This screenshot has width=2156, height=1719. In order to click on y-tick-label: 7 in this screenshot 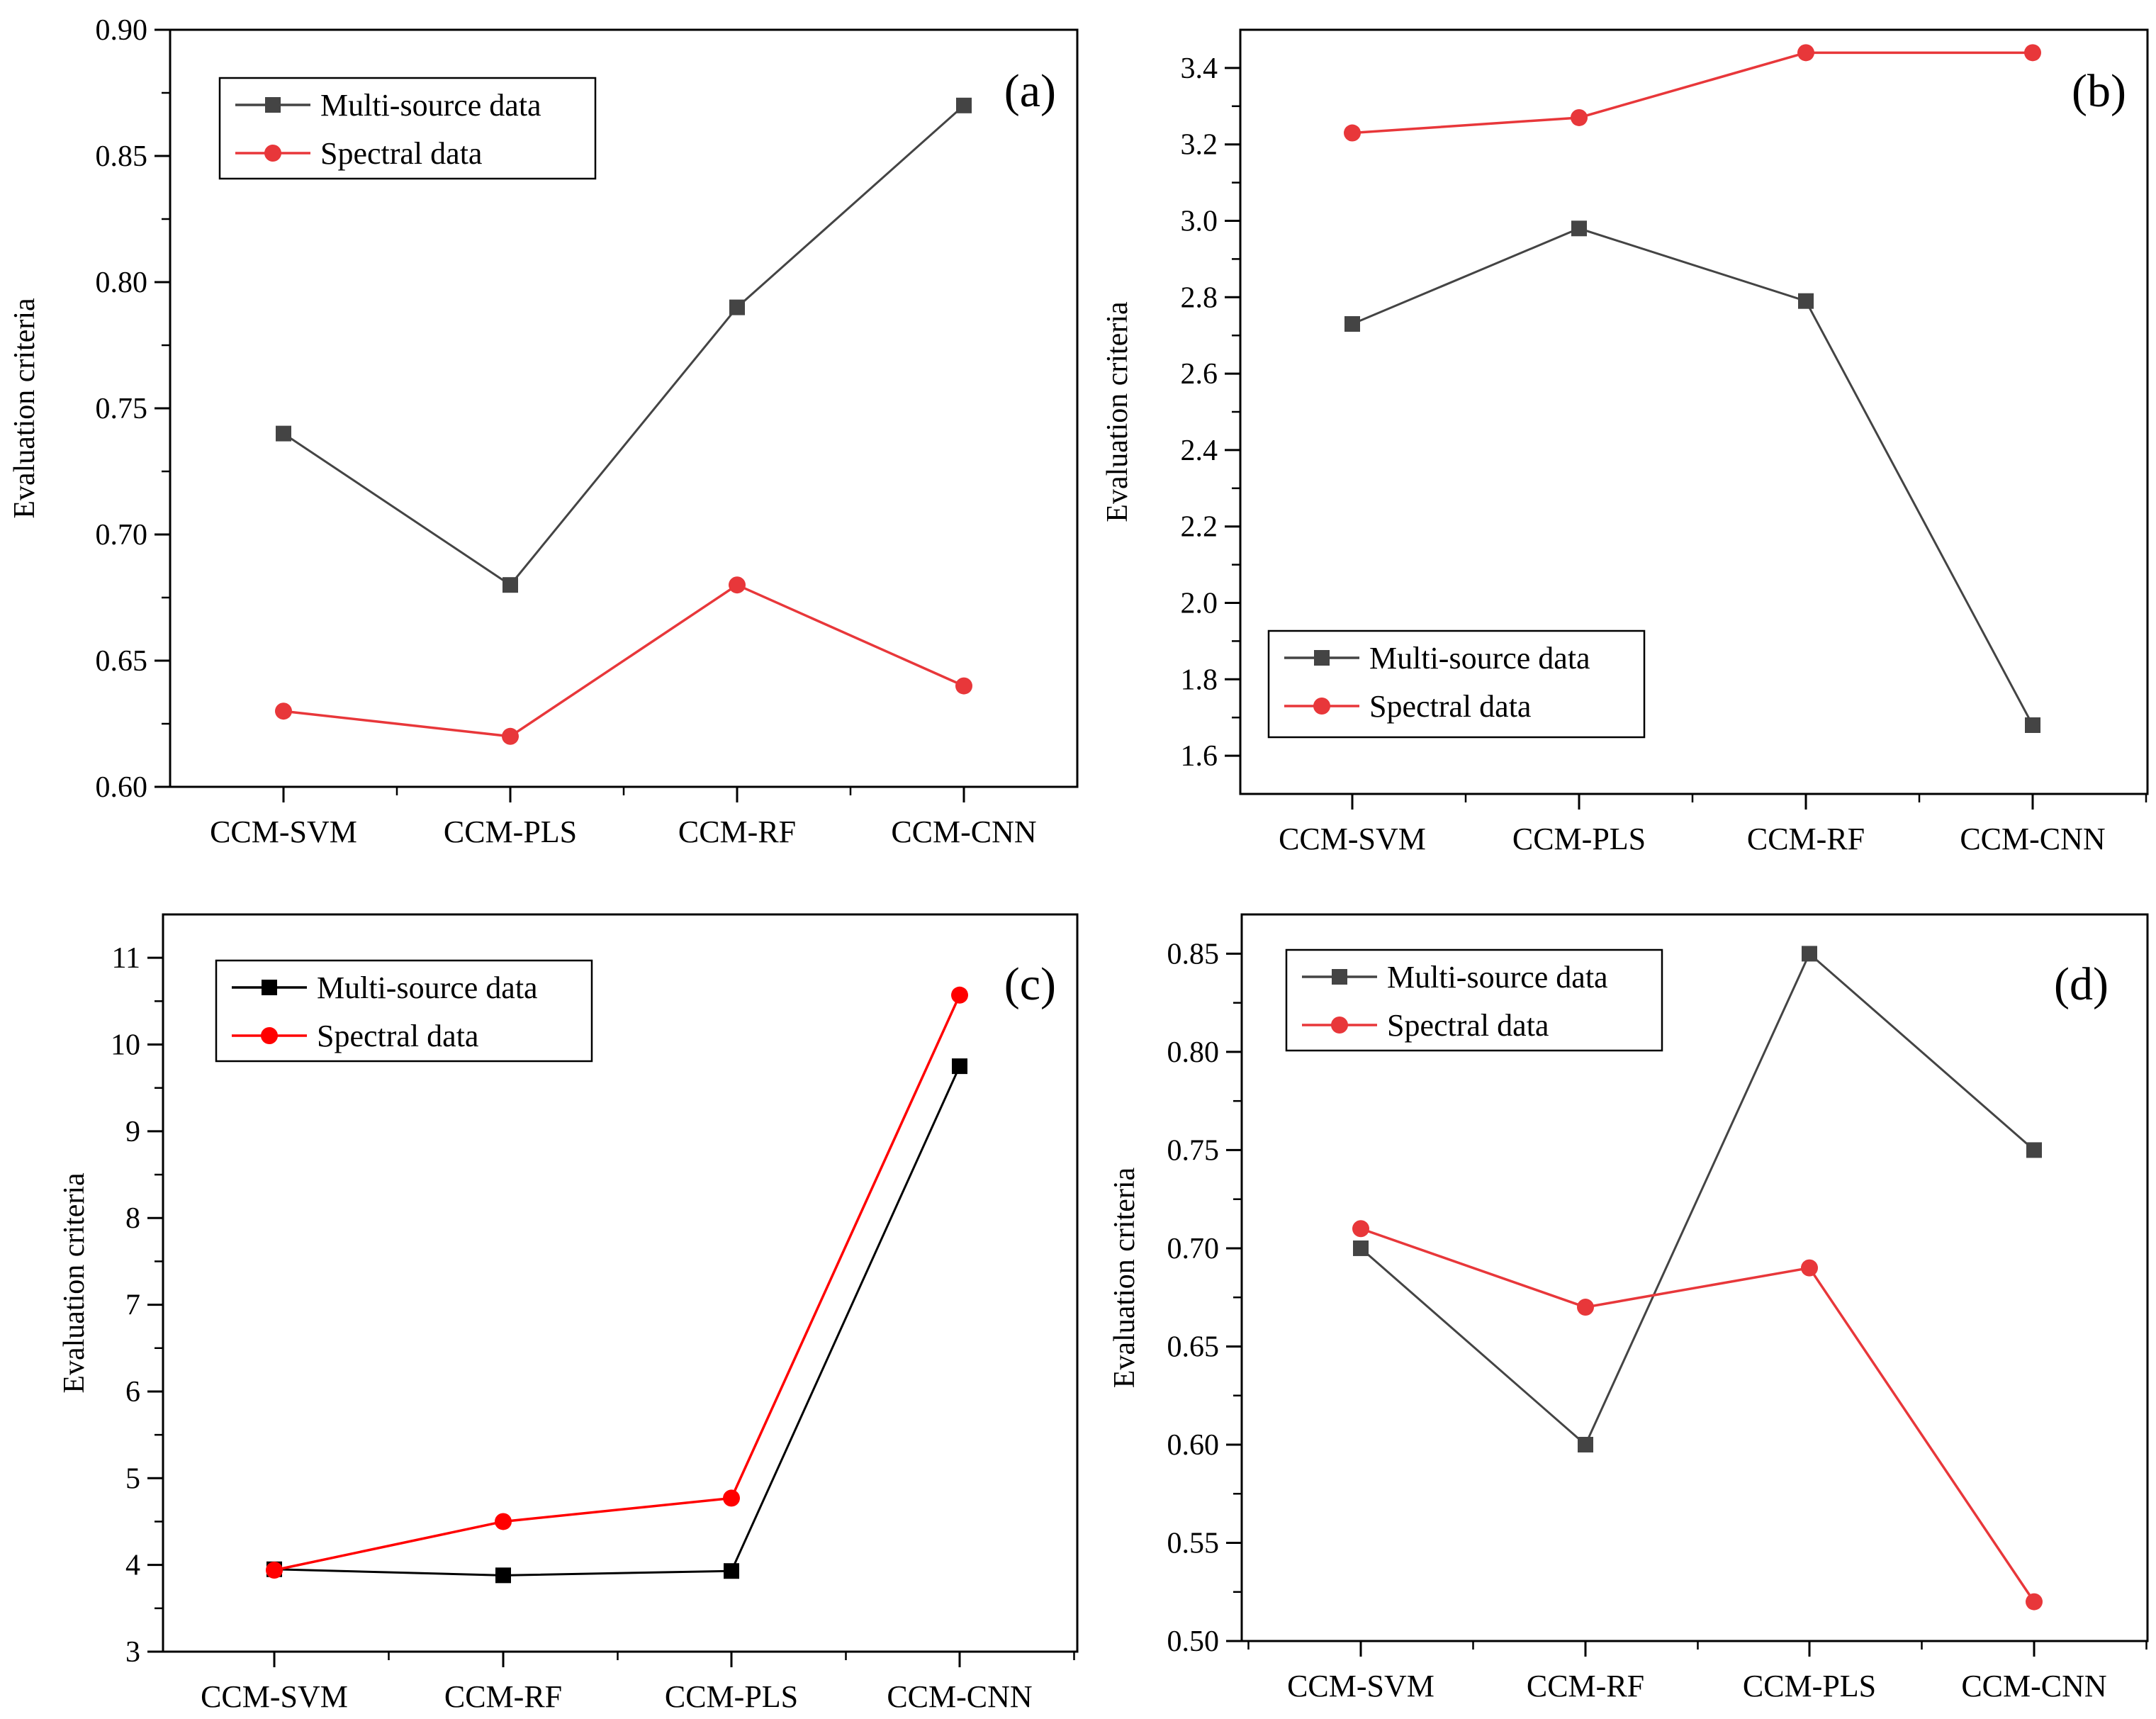, I will do `click(132, 1305)`.